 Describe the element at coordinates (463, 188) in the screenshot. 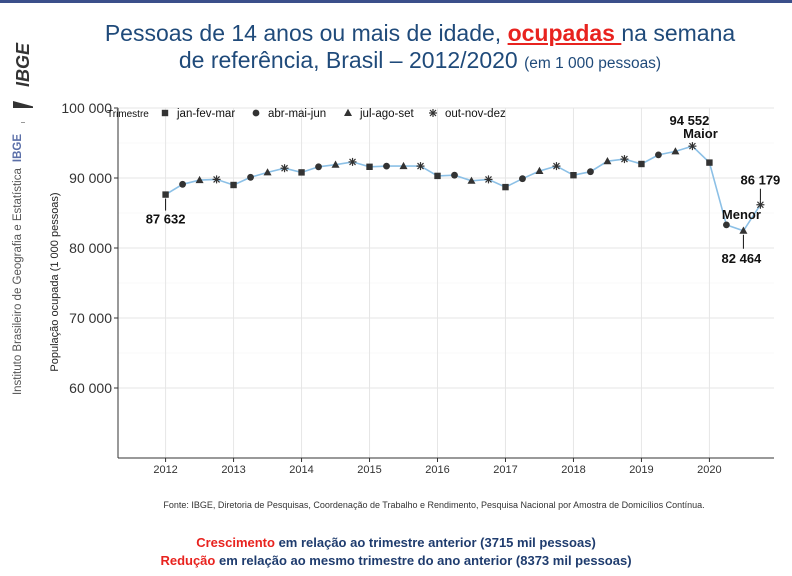

I see `series` at that location.